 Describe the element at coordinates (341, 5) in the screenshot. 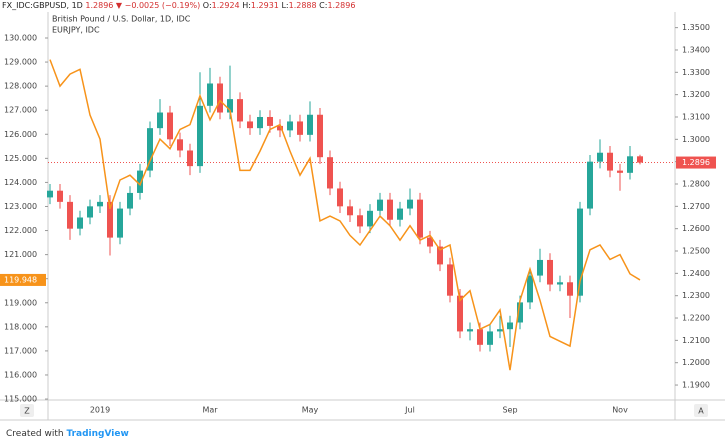

I see `close: 1.2896` at that location.